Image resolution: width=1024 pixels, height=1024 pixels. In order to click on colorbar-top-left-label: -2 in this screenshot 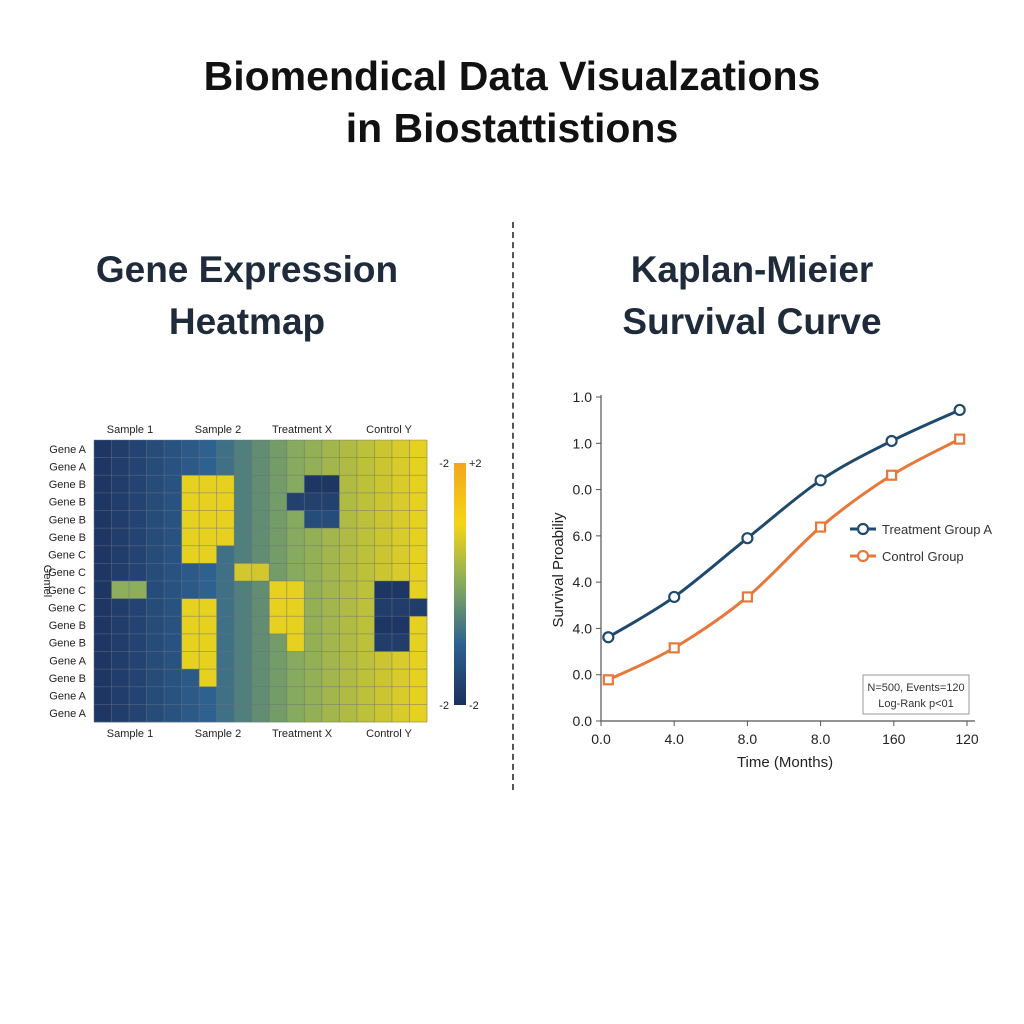, I will do `click(444, 464)`.